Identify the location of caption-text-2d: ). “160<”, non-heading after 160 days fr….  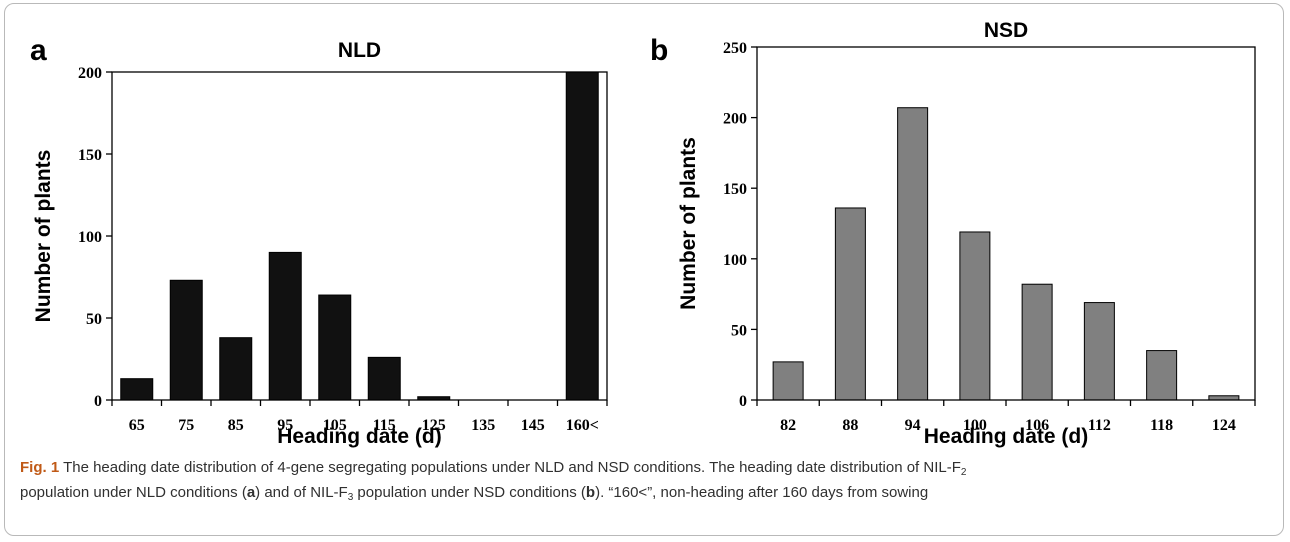
(762, 492).